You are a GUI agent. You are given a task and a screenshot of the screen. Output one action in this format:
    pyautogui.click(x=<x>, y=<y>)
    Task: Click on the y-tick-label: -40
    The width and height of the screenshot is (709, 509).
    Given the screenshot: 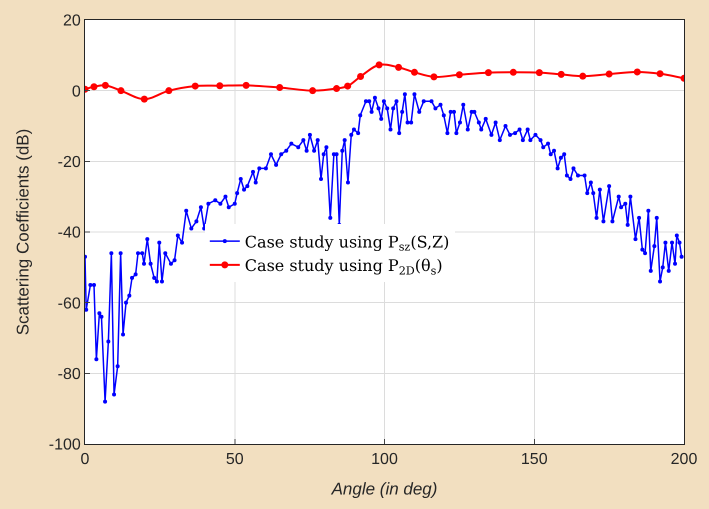 What is the action you would take?
    pyautogui.click(x=69, y=233)
    